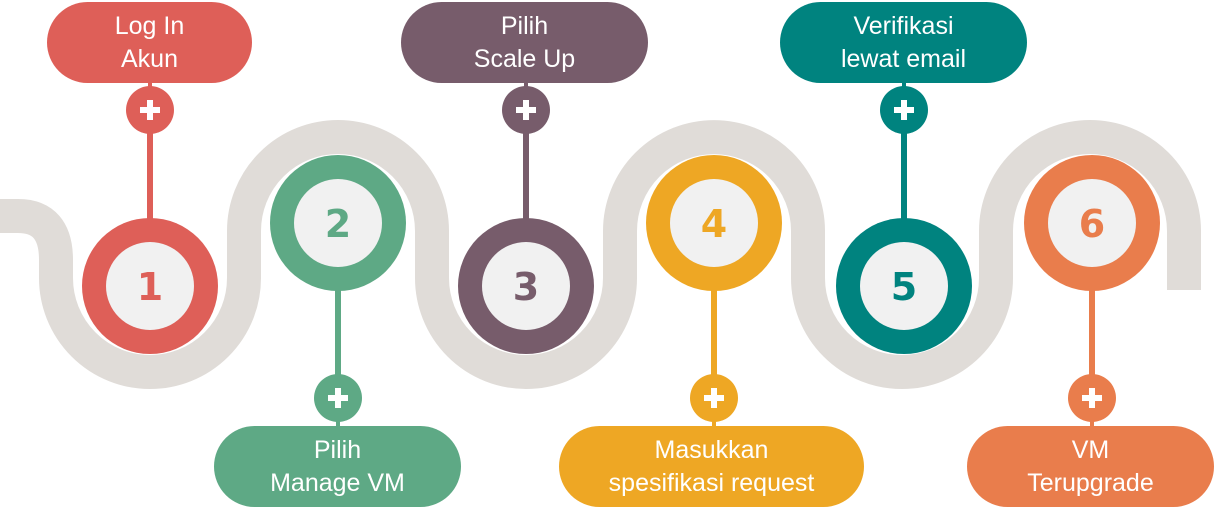 The image size is (1216, 514). What do you see at coordinates (337, 449) in the screenshot?
I see `step-2-label-line-1: Pilih` at bounding box center [337, 449].